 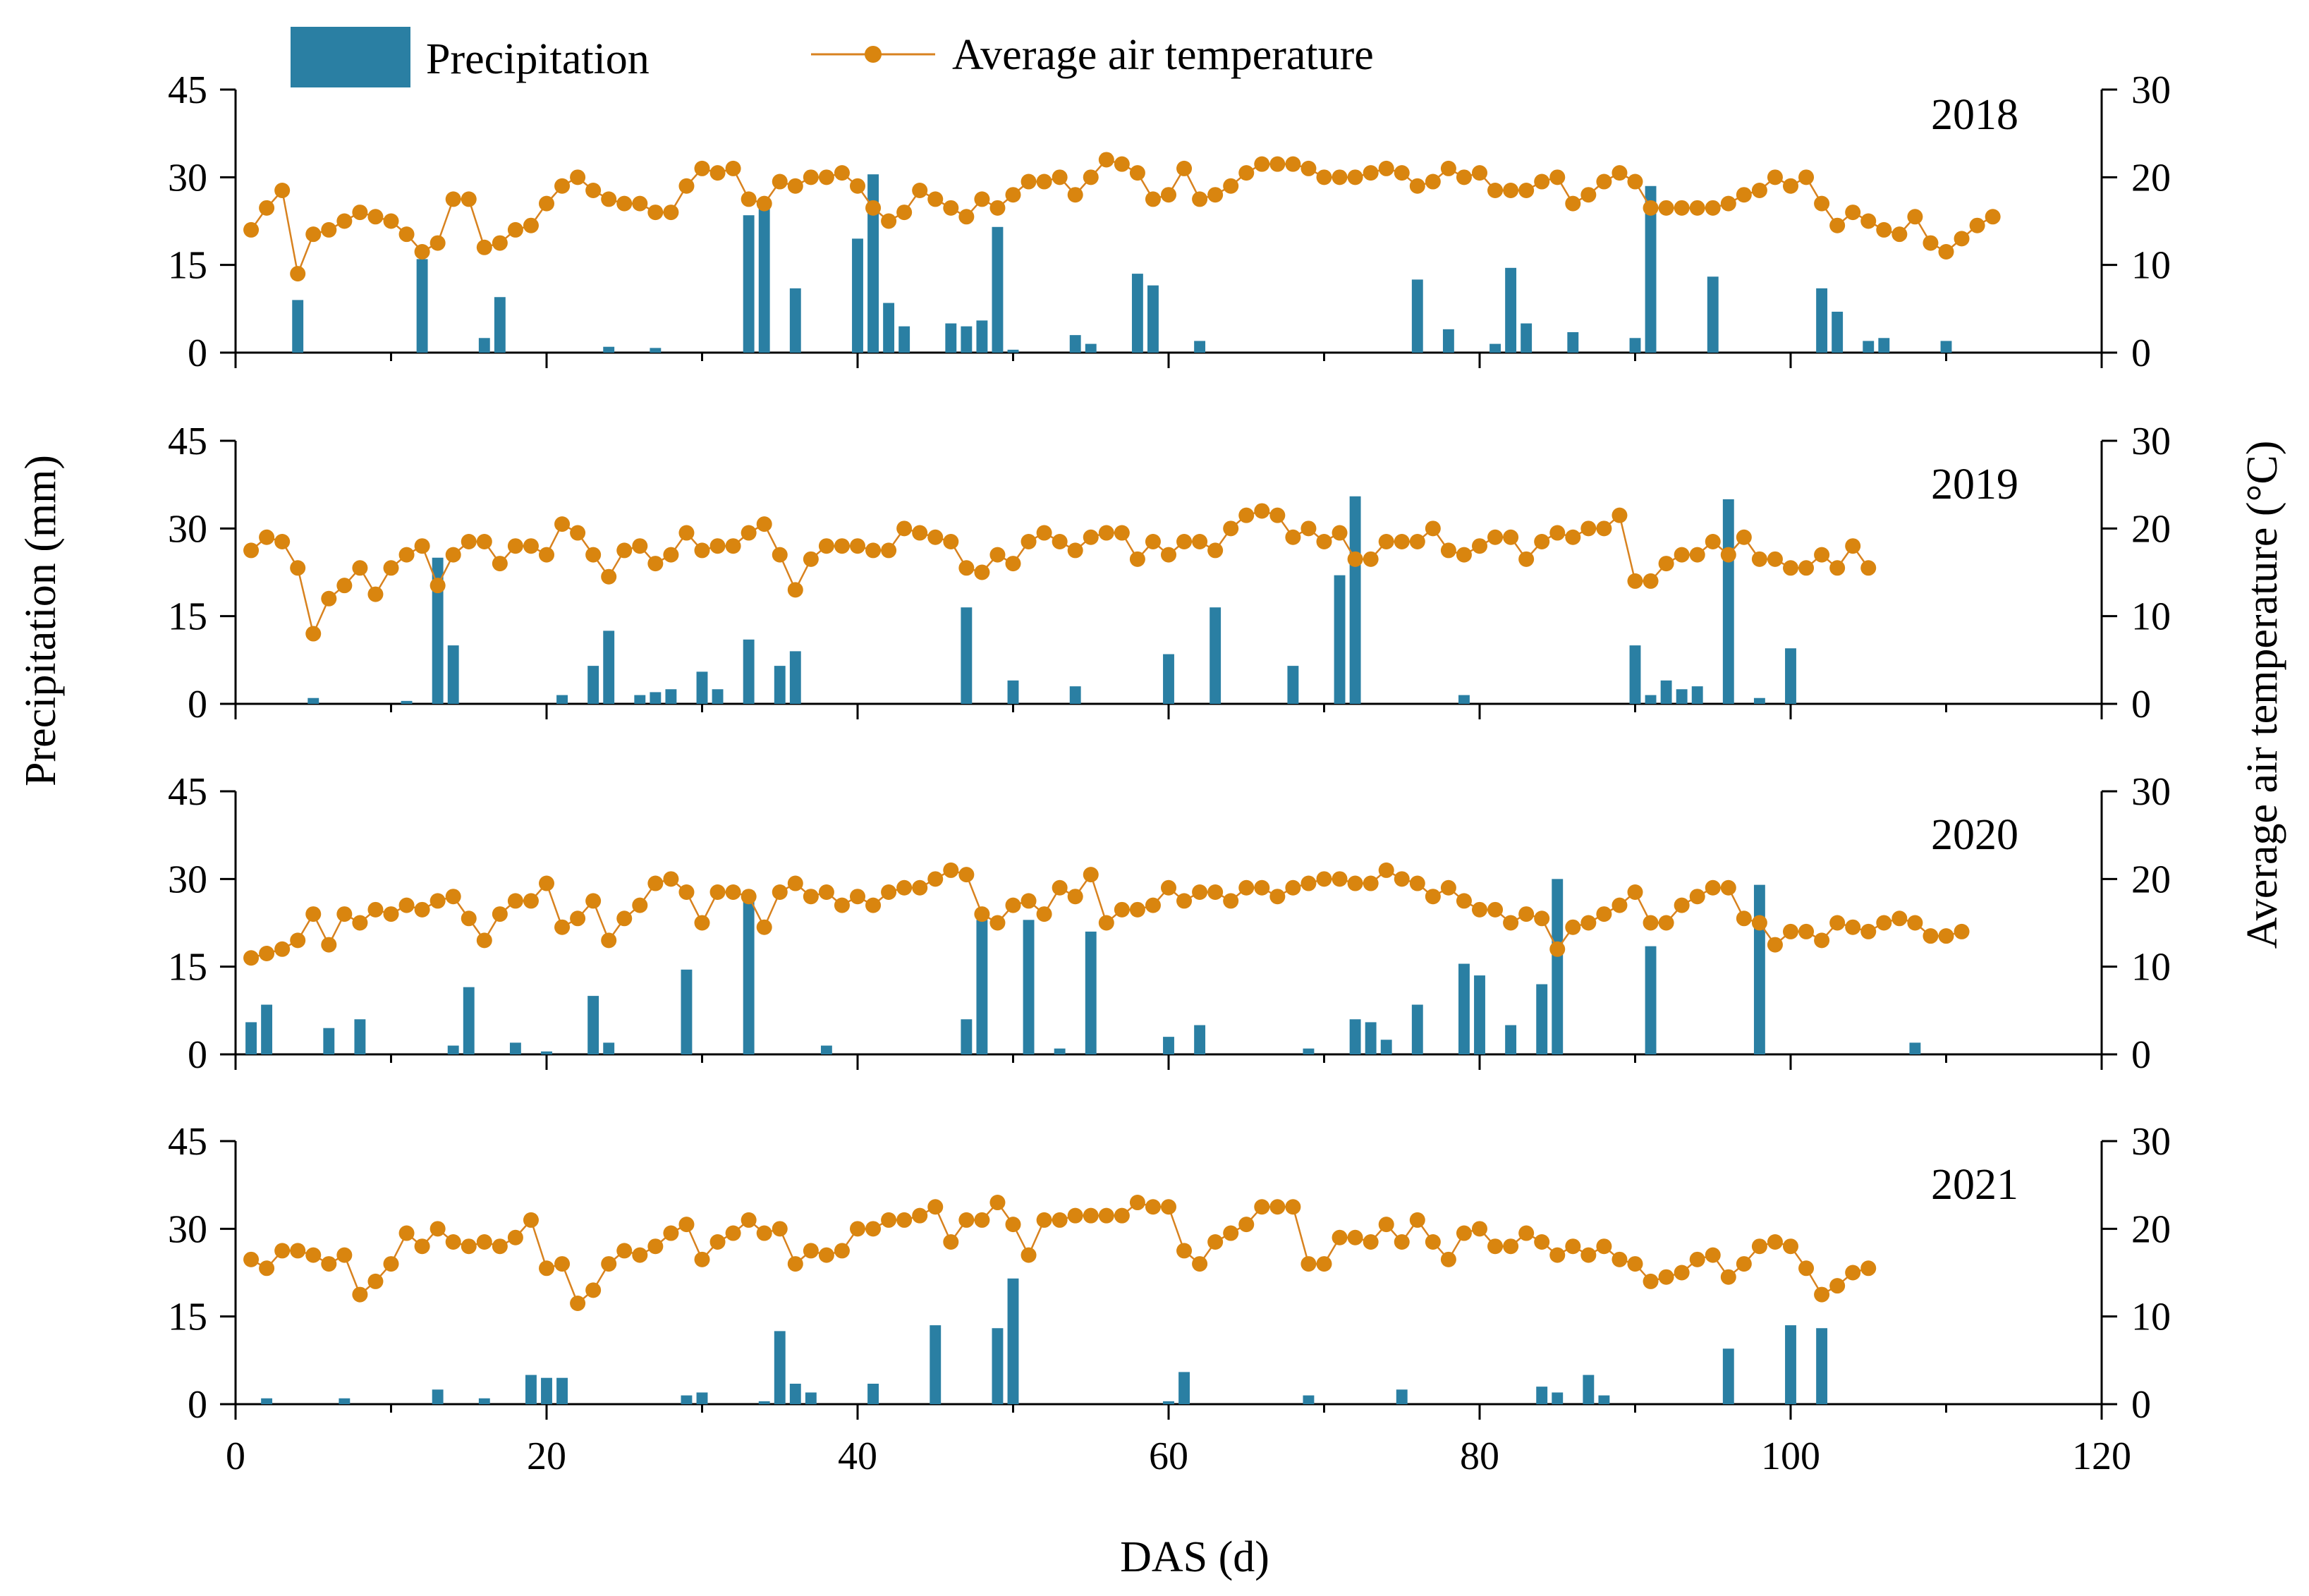 What do you see at coordinates (187, 617) in the screenshot?
I see `y-left-tick-label: 15` at bounding box center [187, 617].